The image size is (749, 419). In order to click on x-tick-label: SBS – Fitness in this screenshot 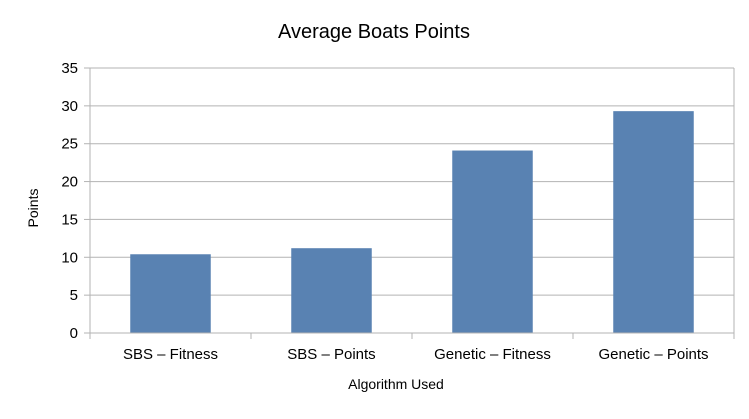, I will do `click(170, 354)`.